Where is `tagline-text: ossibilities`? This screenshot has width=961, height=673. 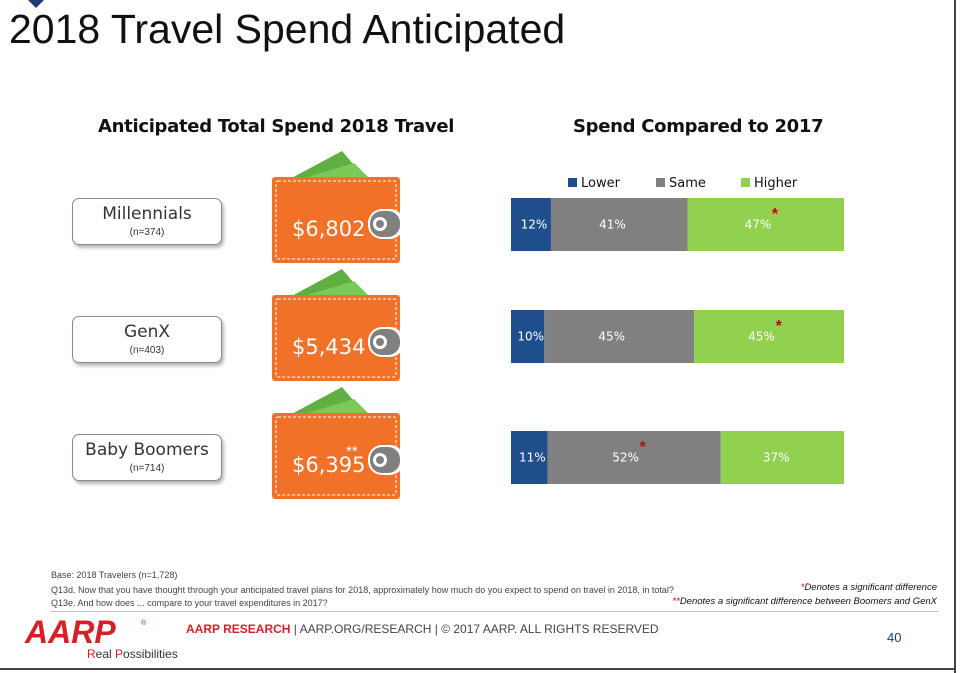 tagline-text: ossibilities is located at coordinates (150, 654).